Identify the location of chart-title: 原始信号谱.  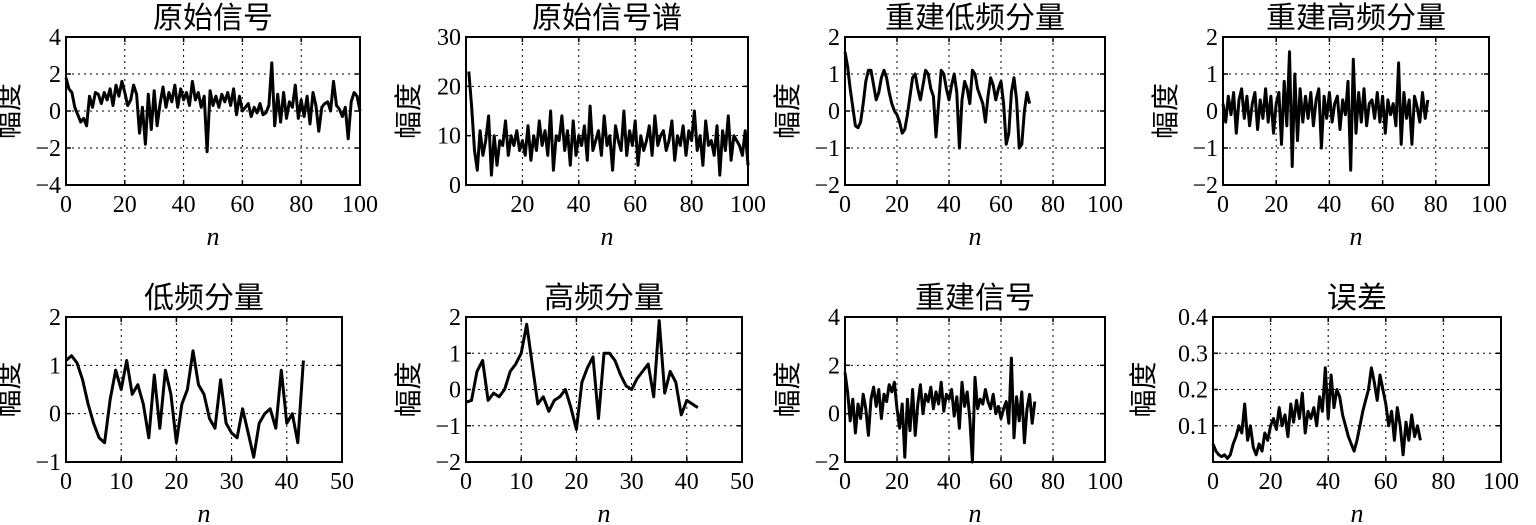
(607, 18).